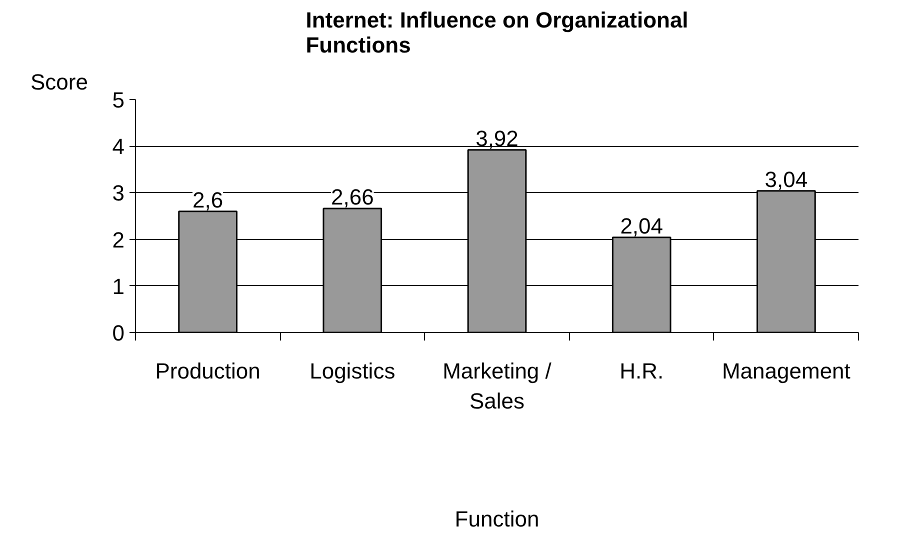  Describe the element at coordinates (118, 100) in the screenshot. I see `y-tick-label: 5` at that location.